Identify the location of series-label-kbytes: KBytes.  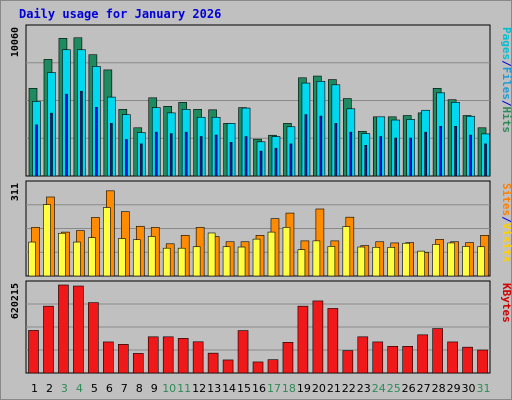
(506, 303).